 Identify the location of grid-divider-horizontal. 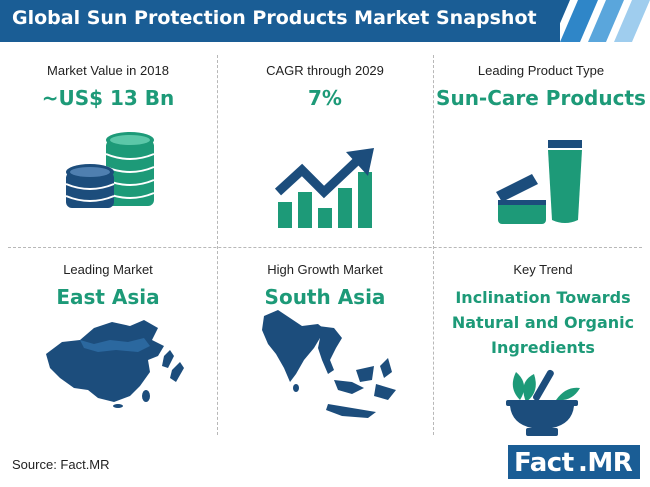
(325, 247).